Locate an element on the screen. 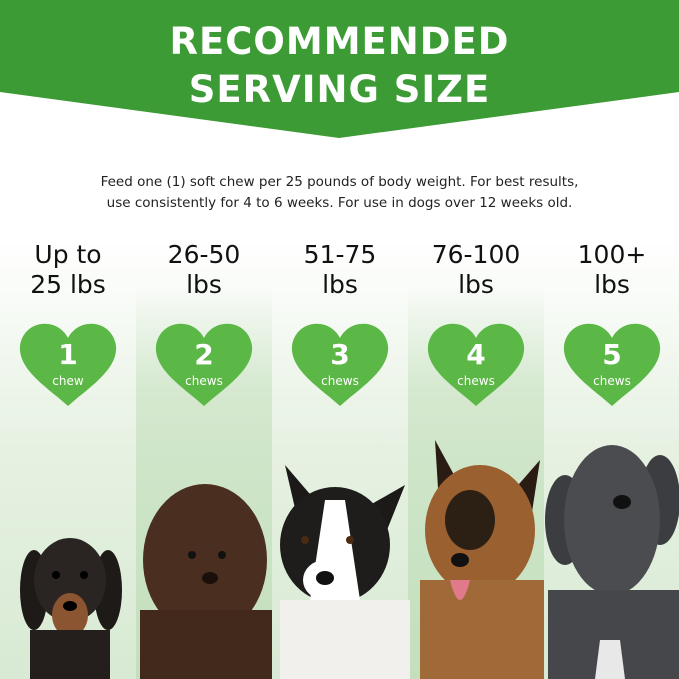  weight-range-4: 76-100 lbs is located at coordinates (476, 270).